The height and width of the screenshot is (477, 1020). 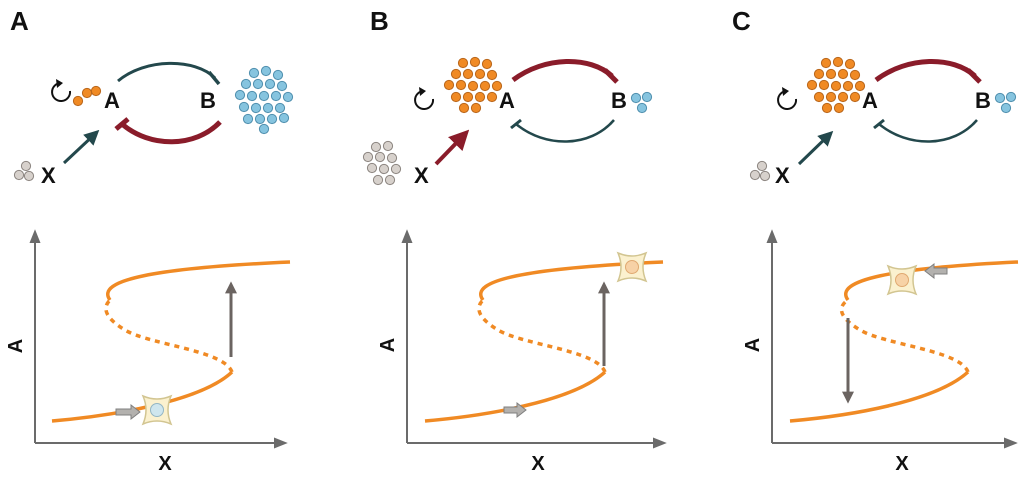 I want to click on panel-letter: C, so click(x=741, y=21).